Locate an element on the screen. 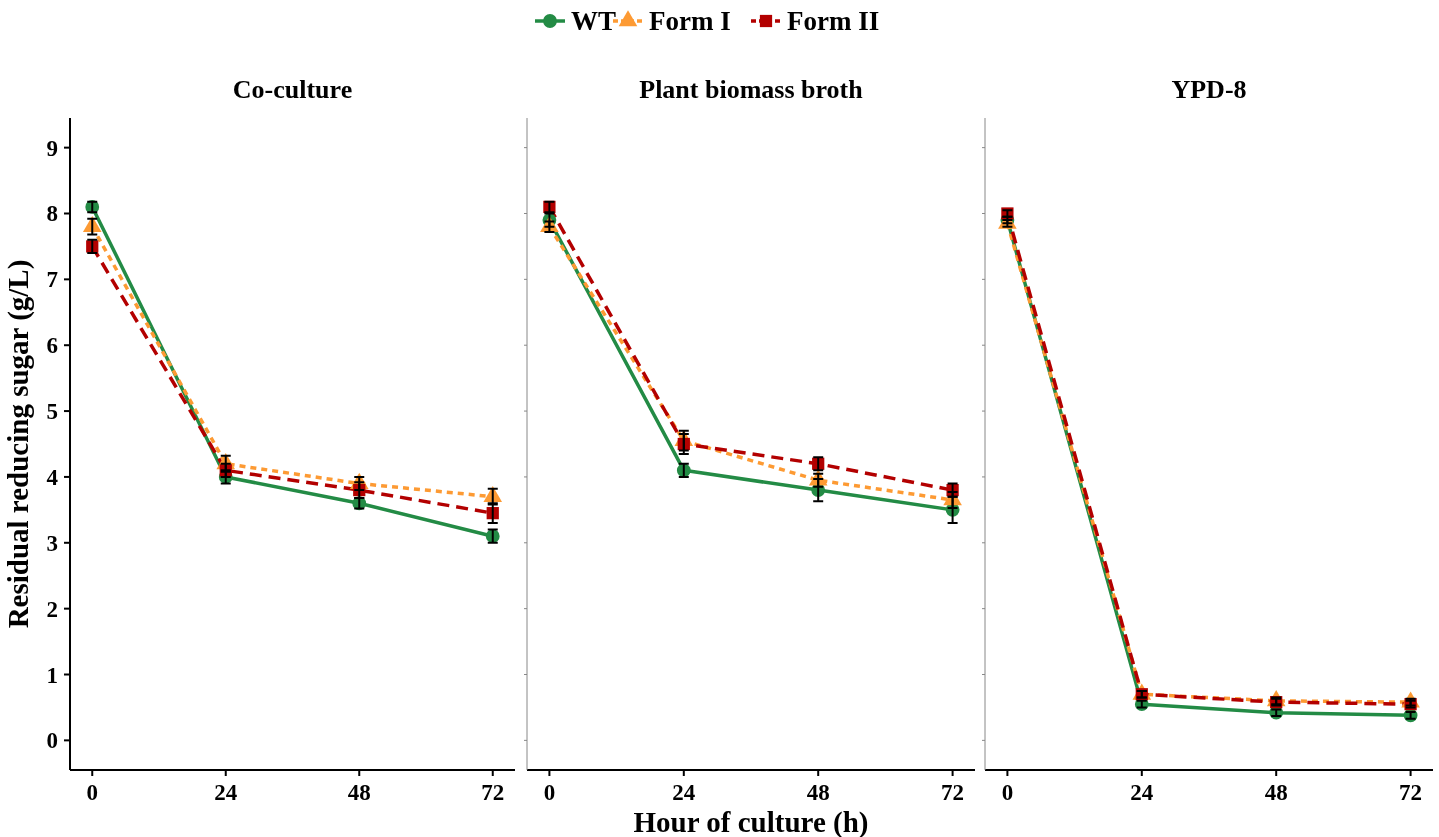  y-tick-label: 9 is located at coordinates (52, 148).